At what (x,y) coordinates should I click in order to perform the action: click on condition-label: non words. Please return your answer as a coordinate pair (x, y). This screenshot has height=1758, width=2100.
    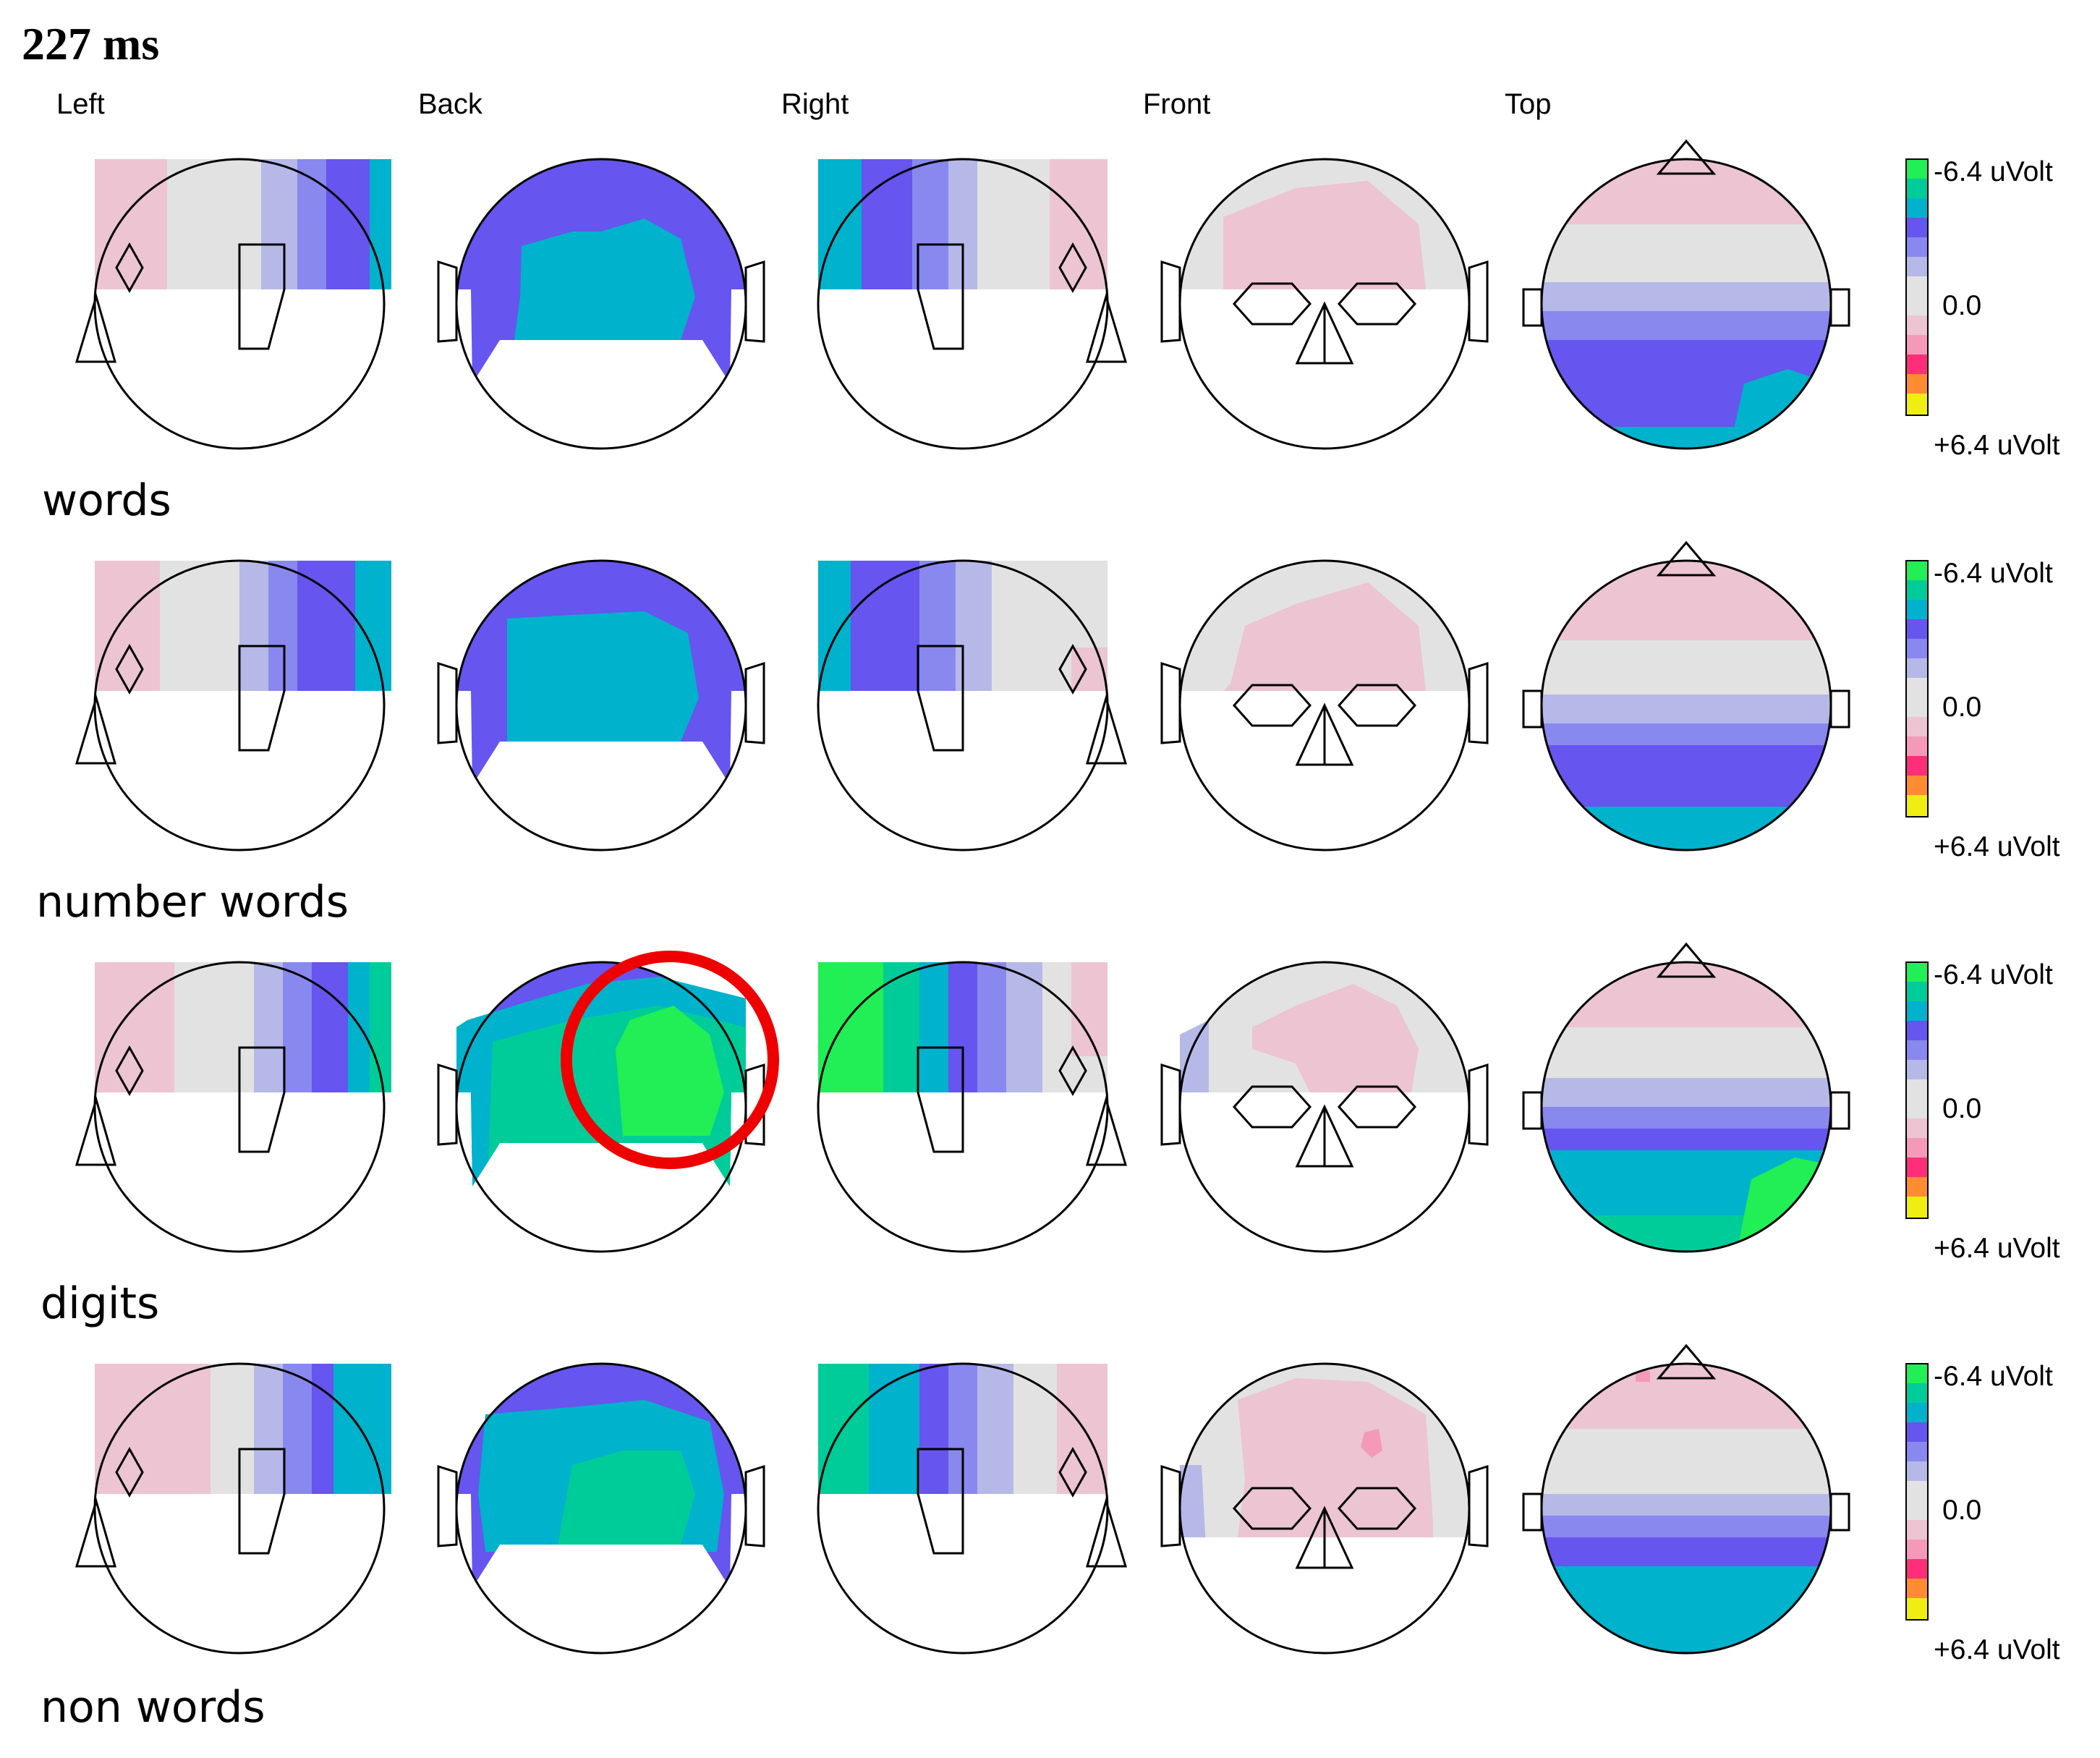
    Looking at the image, I should click on (153, 1707).